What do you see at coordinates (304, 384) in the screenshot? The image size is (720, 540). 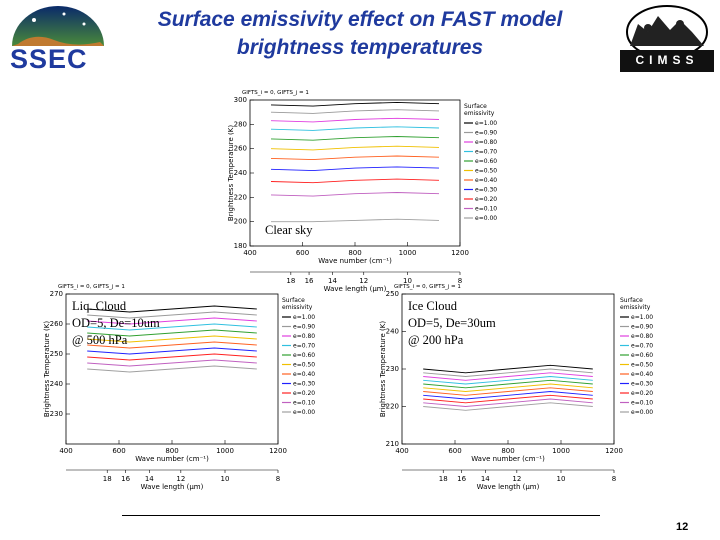 I see `legend-label: e=0.30` at bounding box center [304, 384].